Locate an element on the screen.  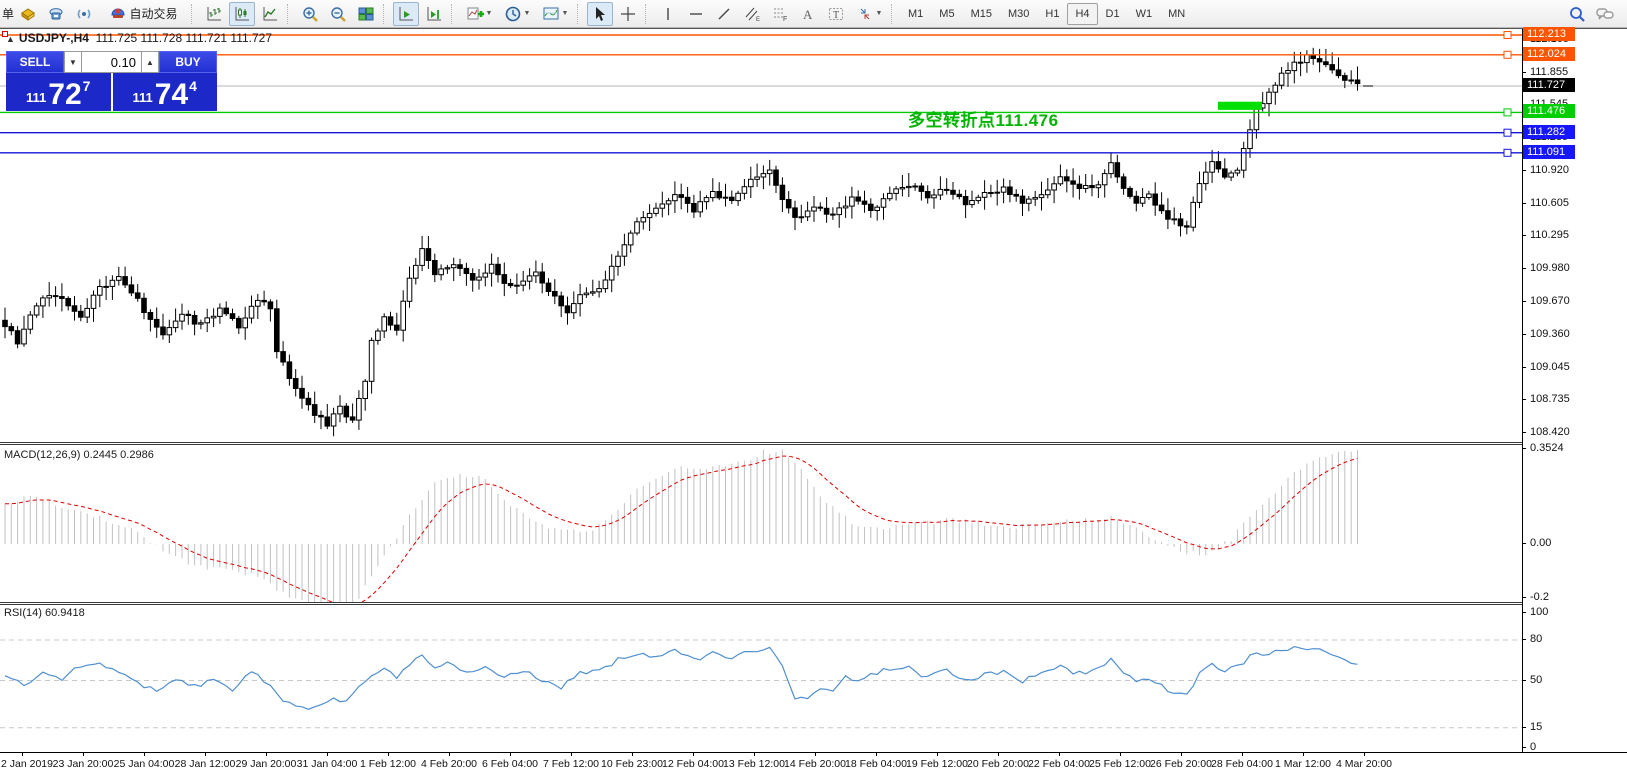
timeframe-button-m5: M5 is located at coordinates (947, 13).